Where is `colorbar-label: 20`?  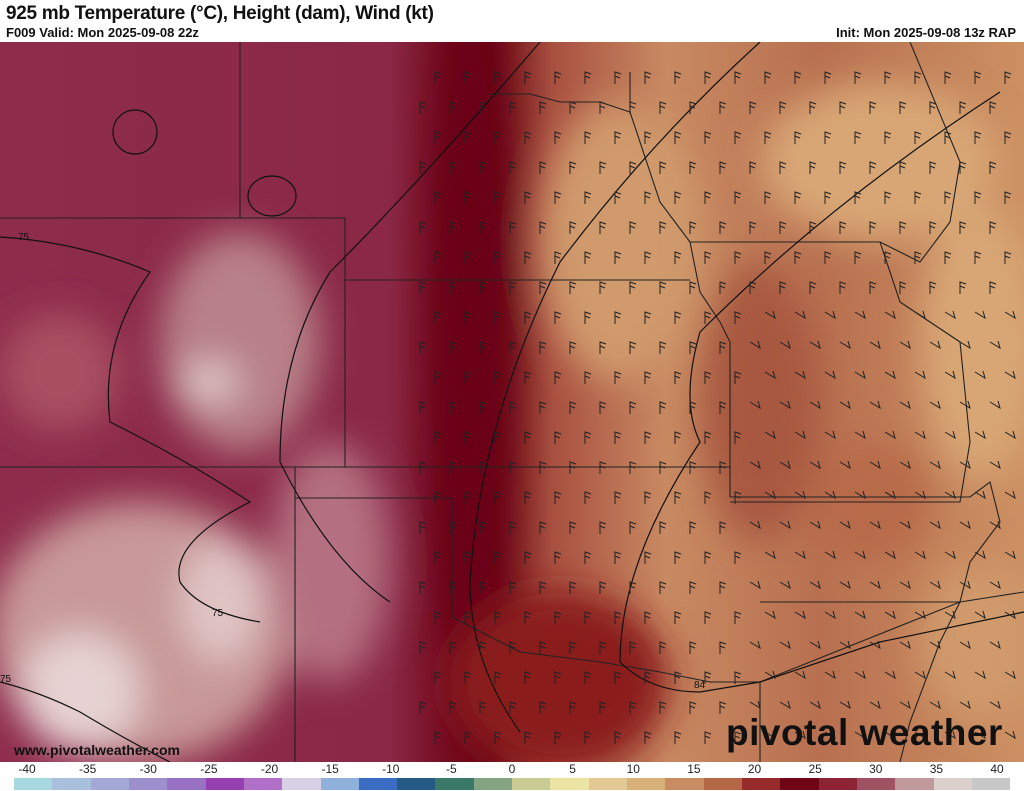
colorbar-label: 20 is located at coordinates (754, 769).